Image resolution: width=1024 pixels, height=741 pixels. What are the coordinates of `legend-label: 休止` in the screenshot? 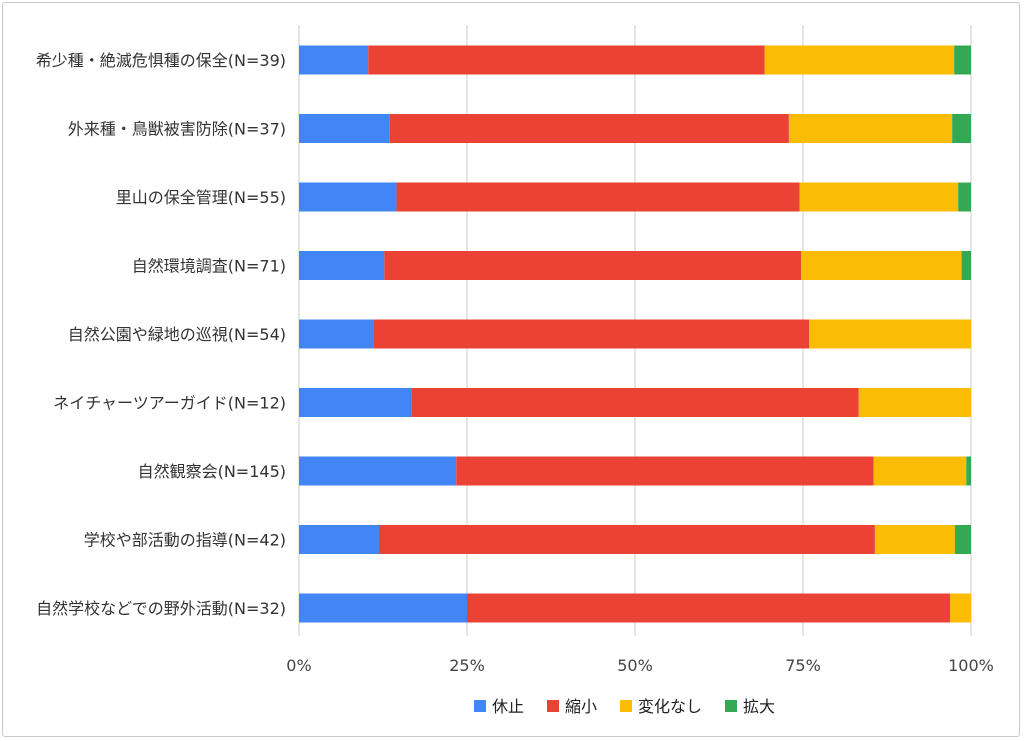 It's located at (508, 706).